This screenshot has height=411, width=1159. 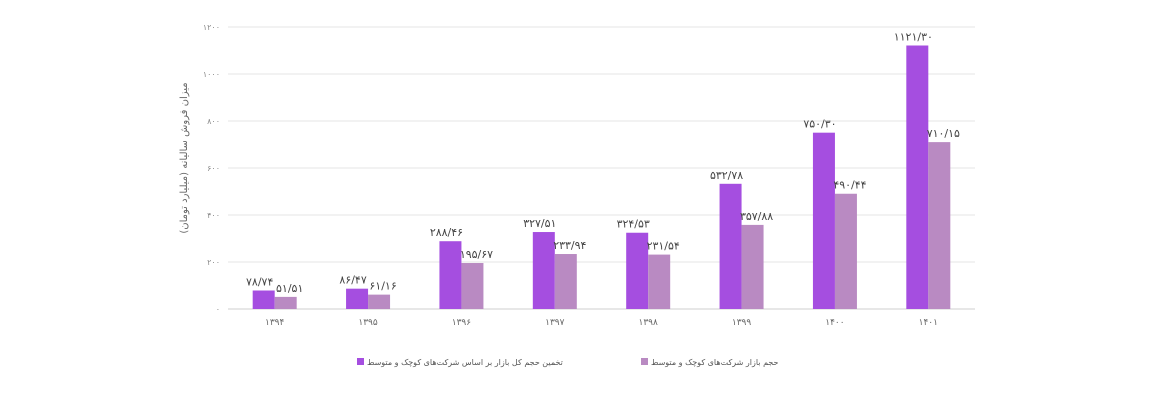 I want to click on x-tick-label: ۱۳۹۵, so click(x=368, y=323).